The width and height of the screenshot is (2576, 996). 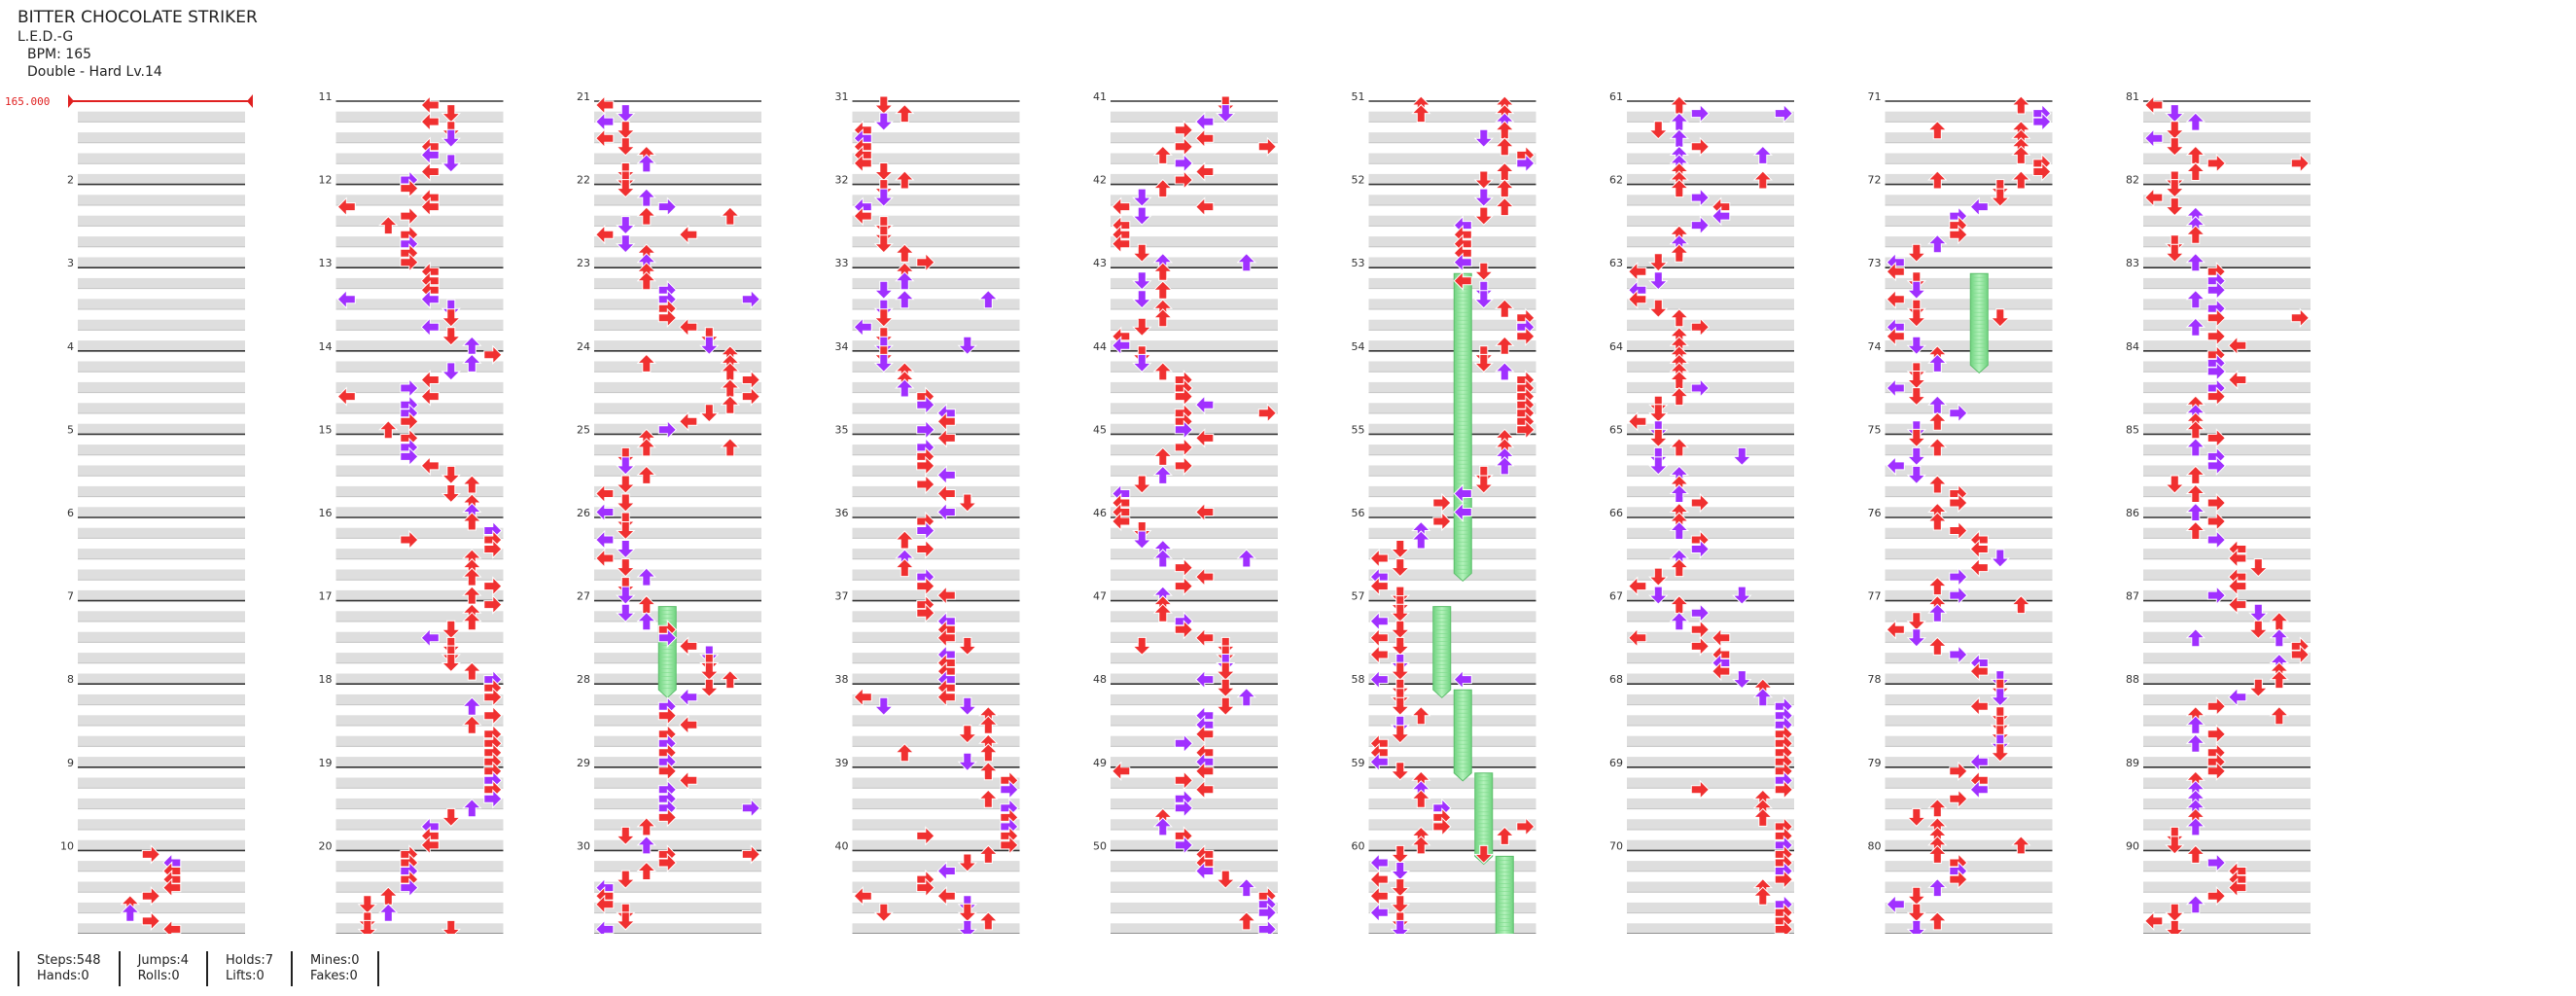 What do you see at coordinates (1359, 263) in the screenshot?
I see `measure-number: 53` at bounding box center [1359, 263].